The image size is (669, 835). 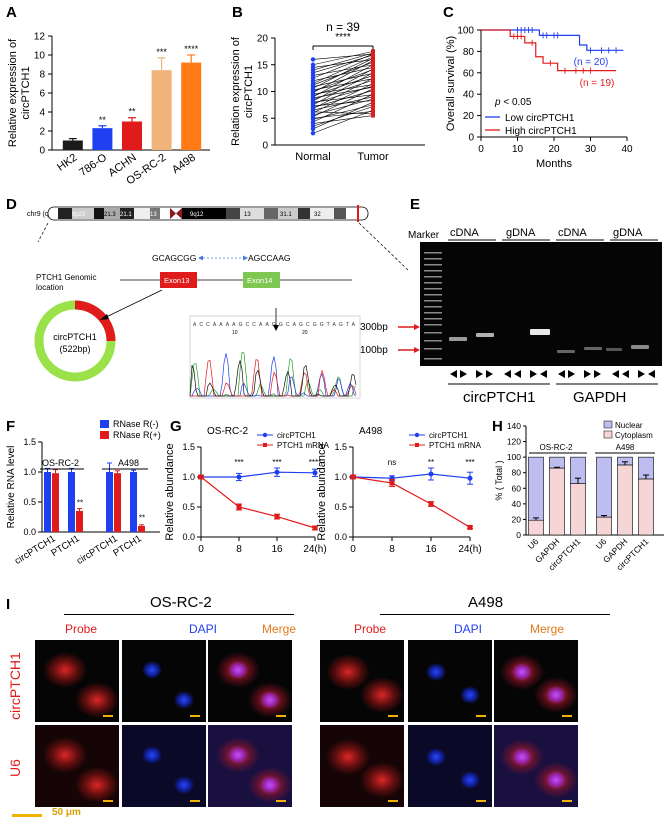 What do you see at coordinates (279, 629) in the screenshot?
I see `col-label-merge: Merge` at bounding box center [279, 629].